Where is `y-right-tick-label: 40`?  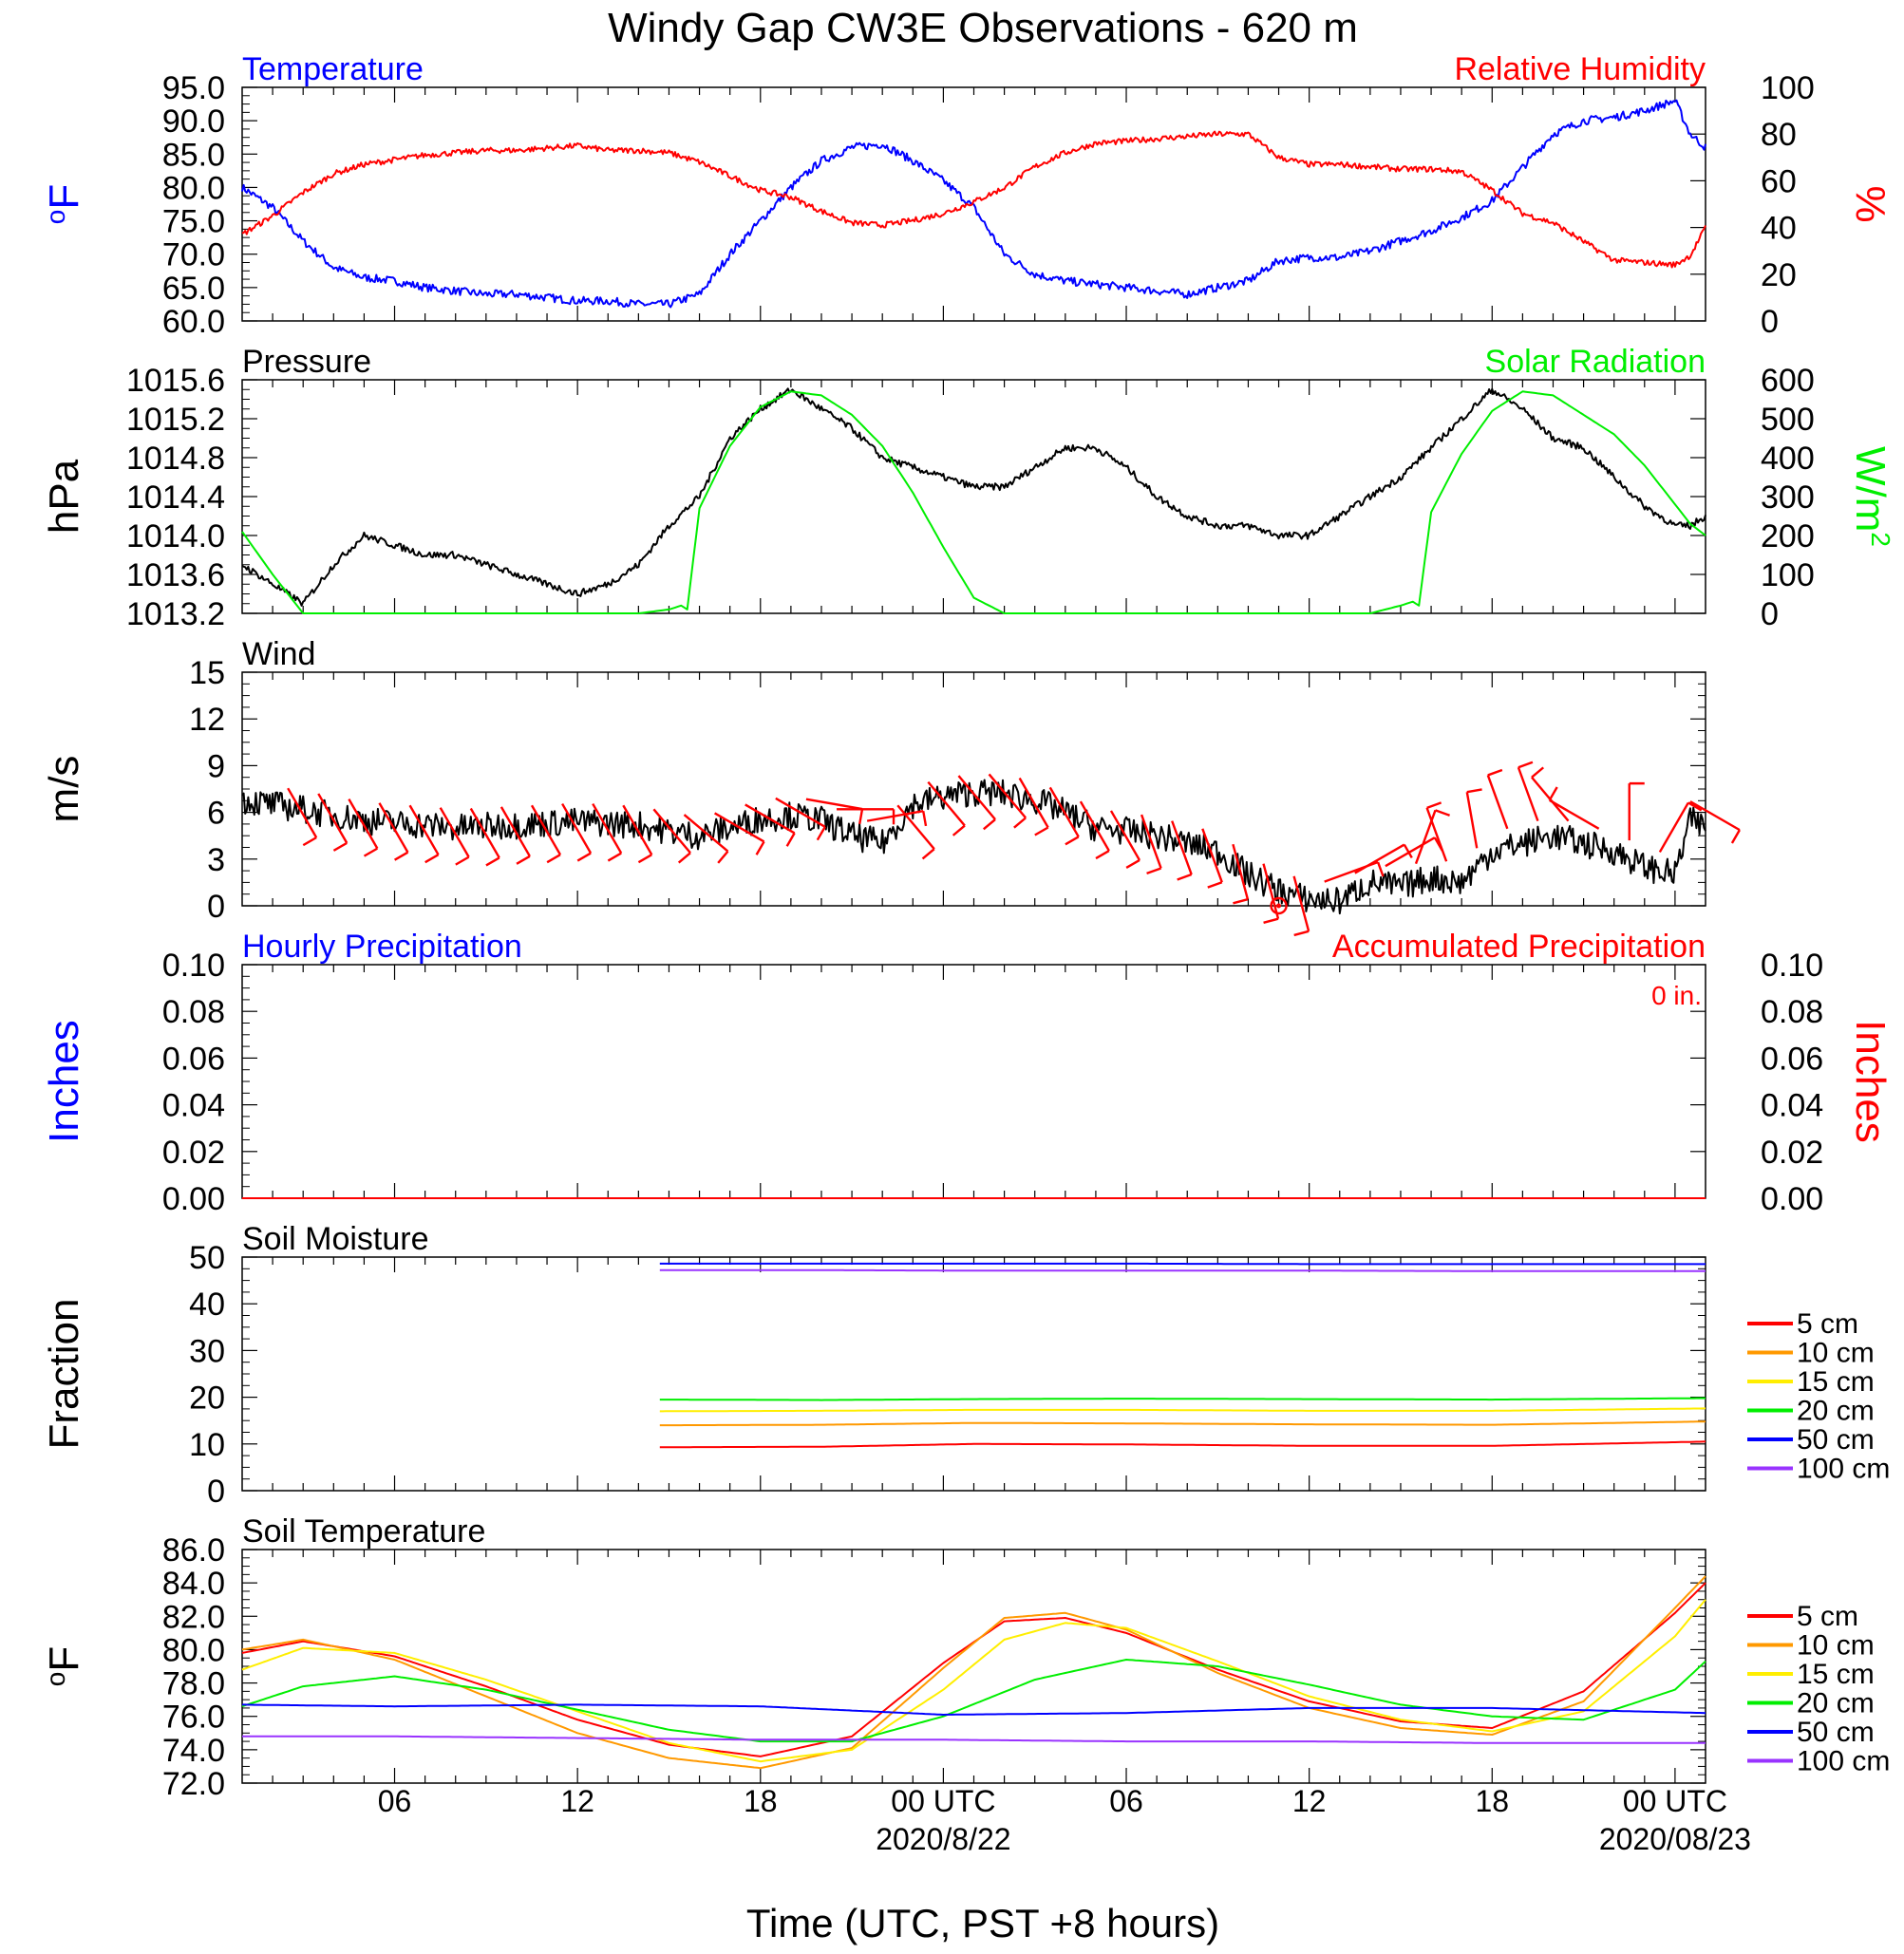 y-right-tick-label: 40 is located at coordinates (1779, 229).